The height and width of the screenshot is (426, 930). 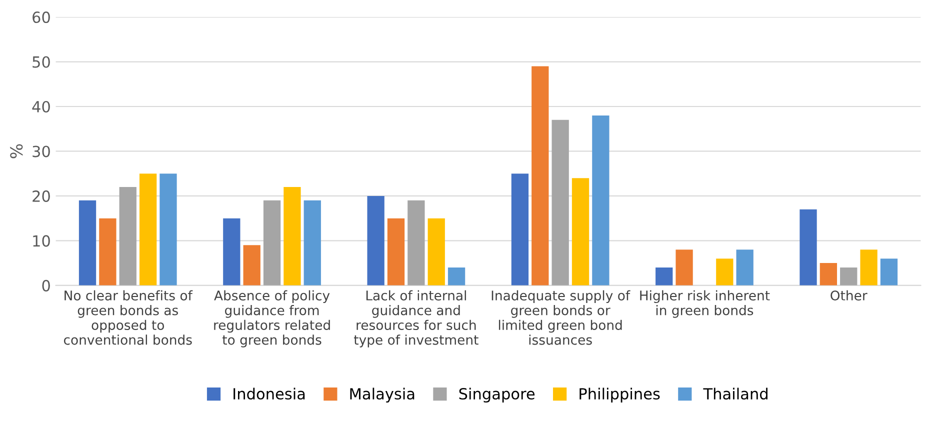 I want to click on legend-label: Thailand, so click(x=735, y=394).